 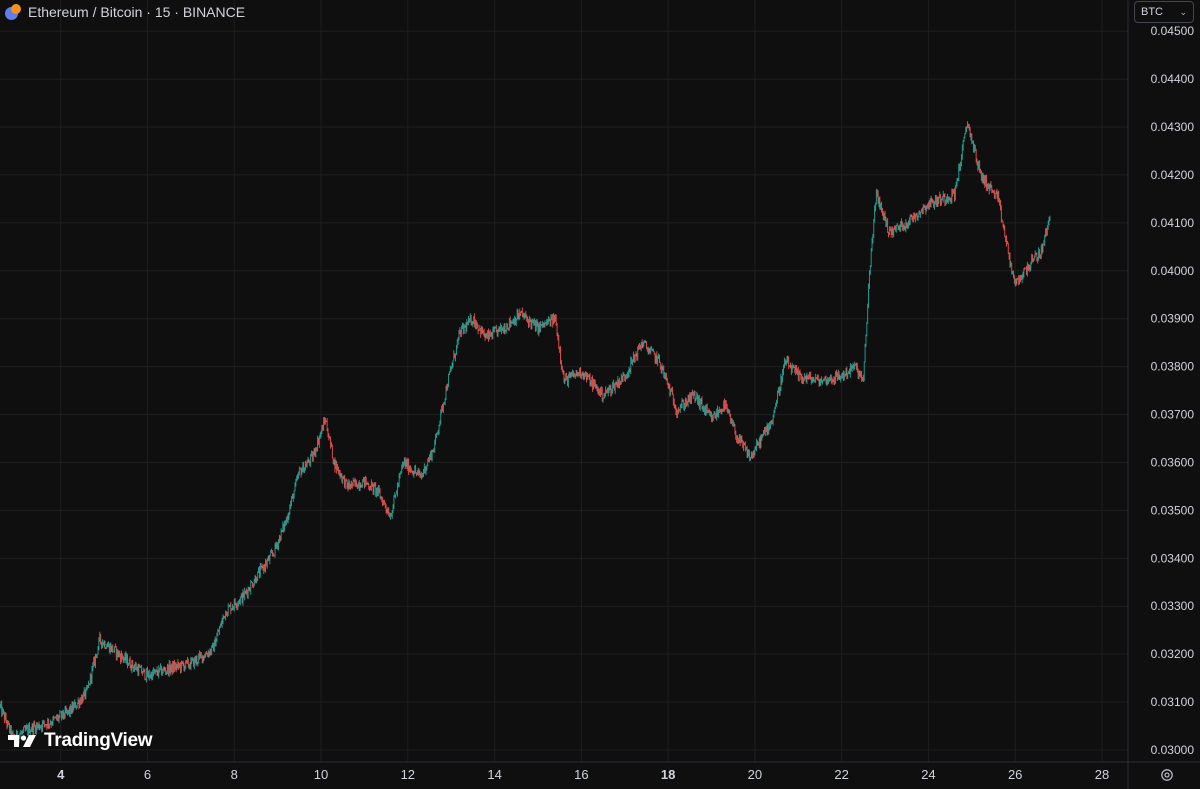 What do you see at coordinates (1173, 271) in the screenshot?
I see `price-tick-label: 0.04000` at bounding box center [1173, 271].